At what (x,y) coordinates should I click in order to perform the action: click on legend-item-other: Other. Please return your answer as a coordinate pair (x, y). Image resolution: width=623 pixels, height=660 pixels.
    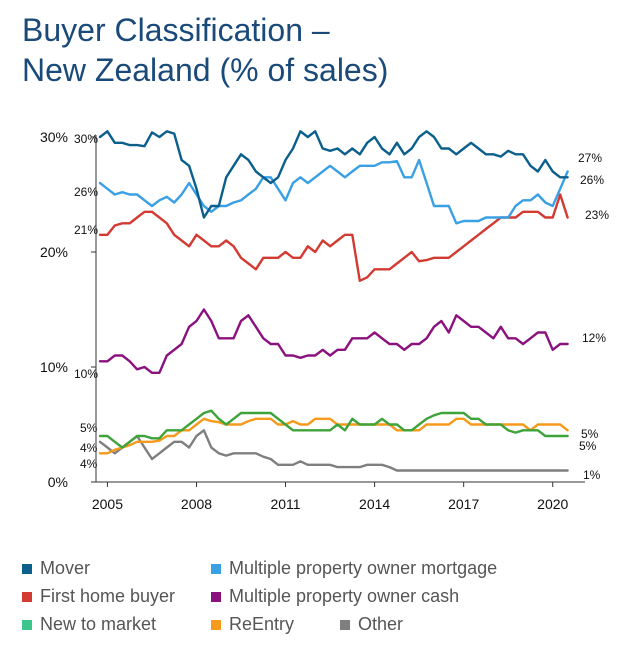
    Looking at the image, I should click on (371, 624).